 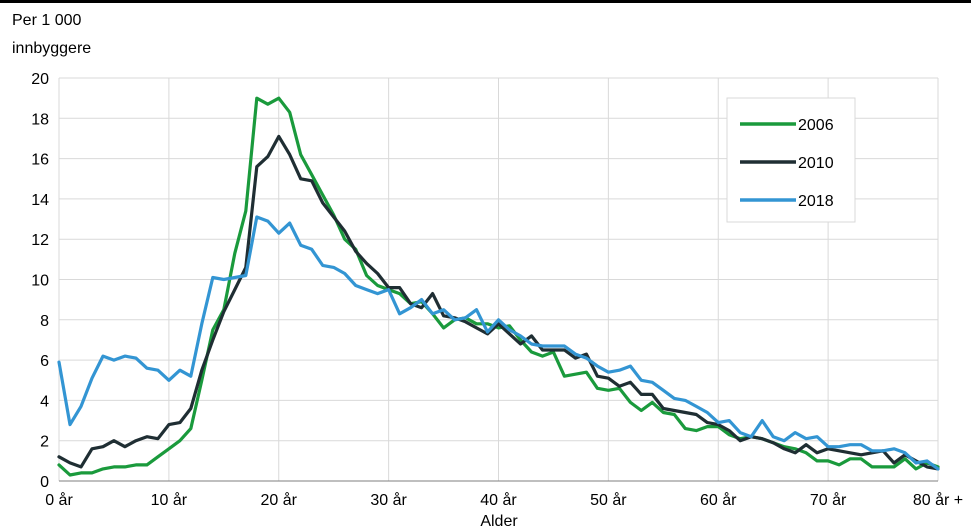 I want to click on legend-label-2006: 2006, so click(x=816, y=125).